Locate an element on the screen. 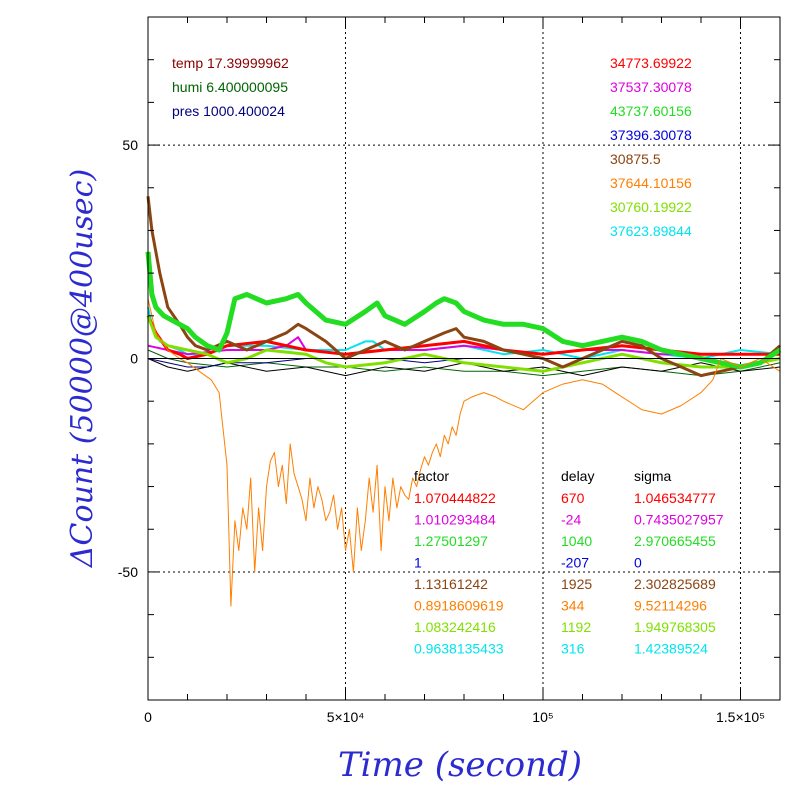 The height and width of the screenshot is (797, 797). table-cell-sigma: 2.970665455 is located at coordinates (675, 541).